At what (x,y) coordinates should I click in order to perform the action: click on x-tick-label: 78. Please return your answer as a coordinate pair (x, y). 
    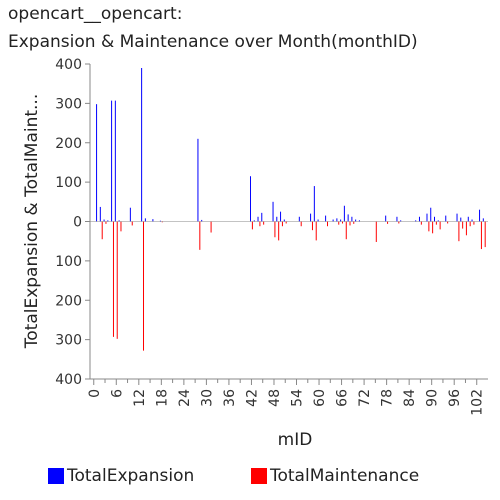
    Looking at the image, I should click on (388, 398).